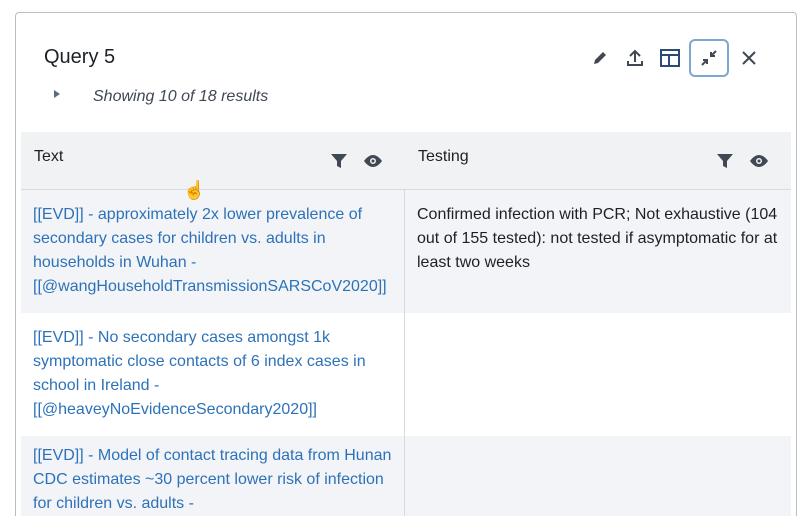  I want to click on edit-icon, so click(599, 58).